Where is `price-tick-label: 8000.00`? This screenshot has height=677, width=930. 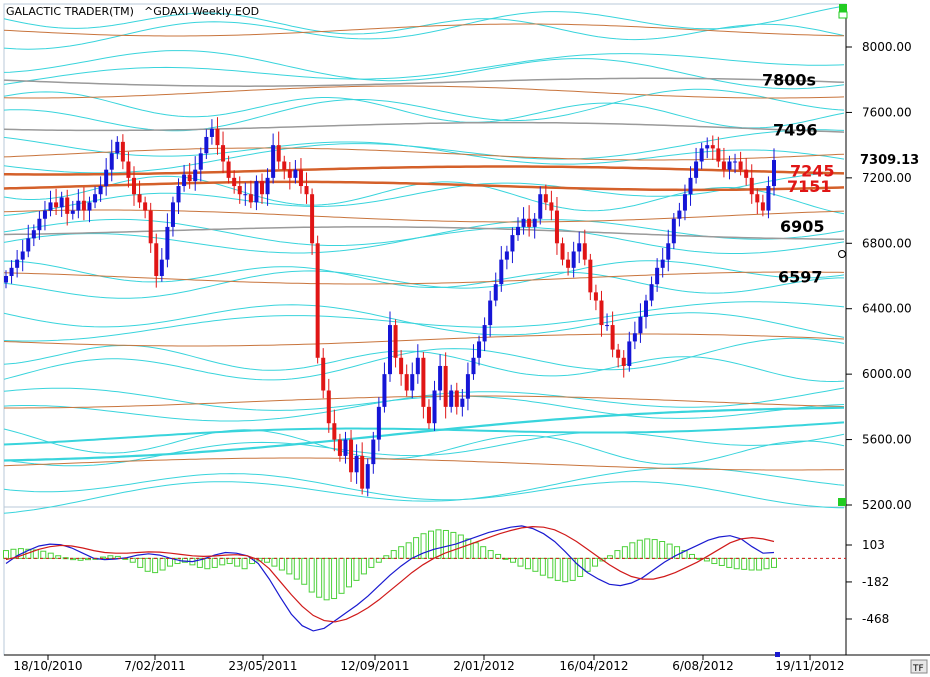
price-tick-label: 8000.00 is located at coordinates (887, 47).